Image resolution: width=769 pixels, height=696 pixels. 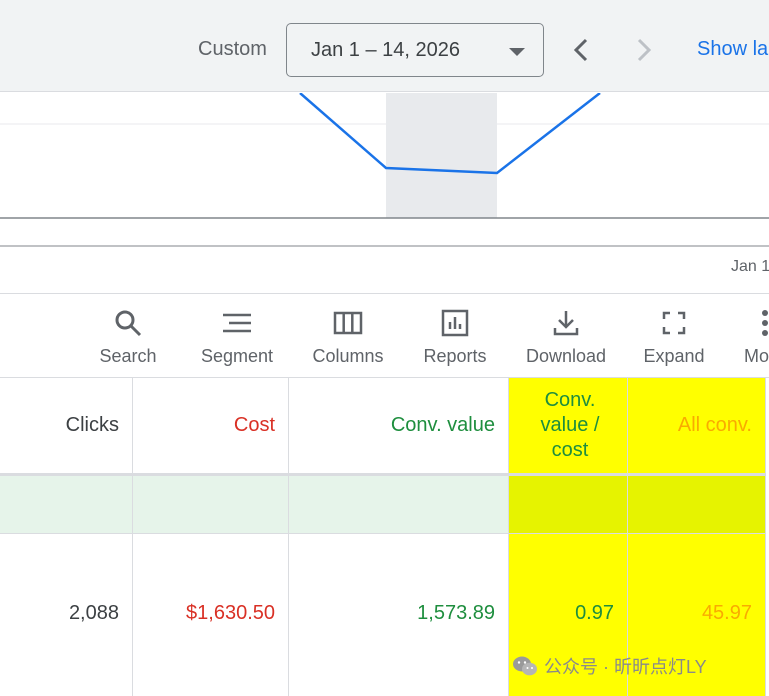 What do you see at coordinates (92, 425) in the screenshot?
I see `column-header-label: Clicks` at bounding box center [92, 425].